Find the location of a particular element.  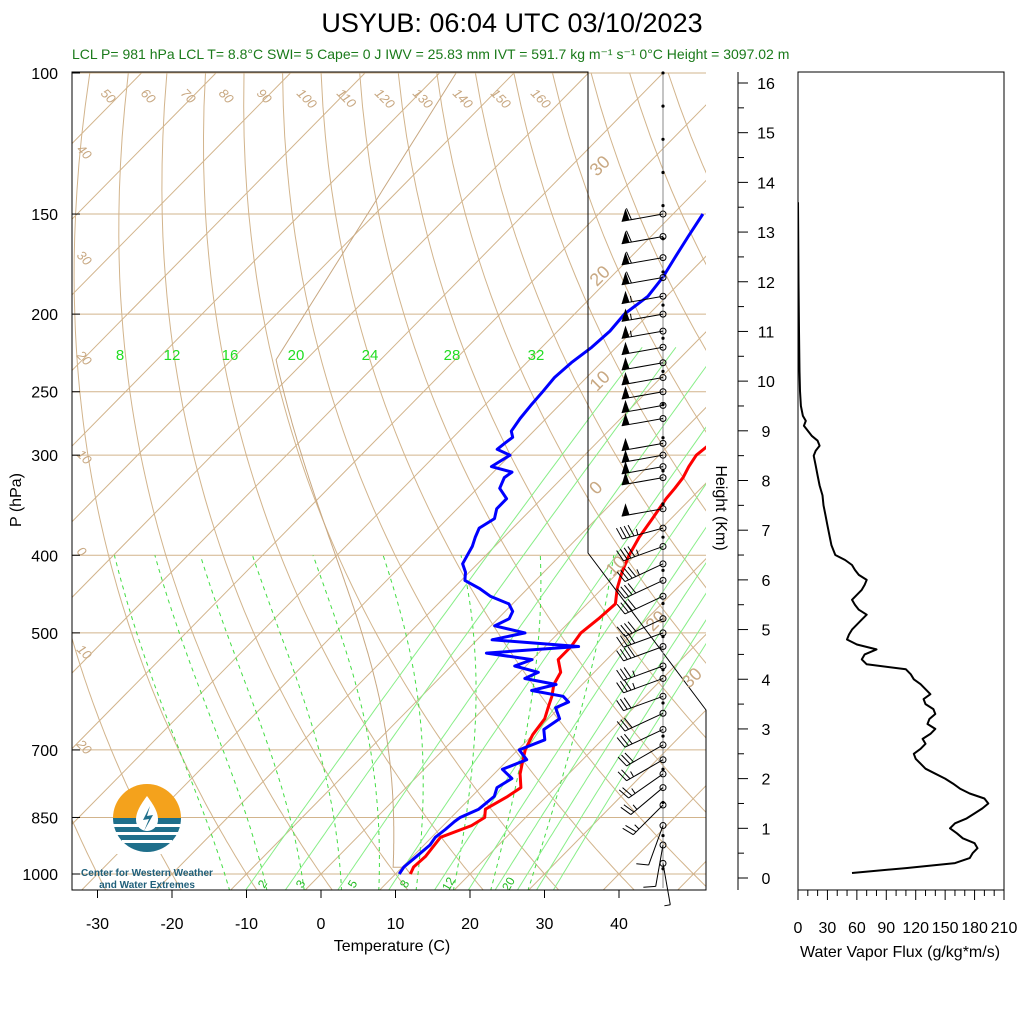

wvf-x-tick-label: 210 is located at coordinates (1004, 928).